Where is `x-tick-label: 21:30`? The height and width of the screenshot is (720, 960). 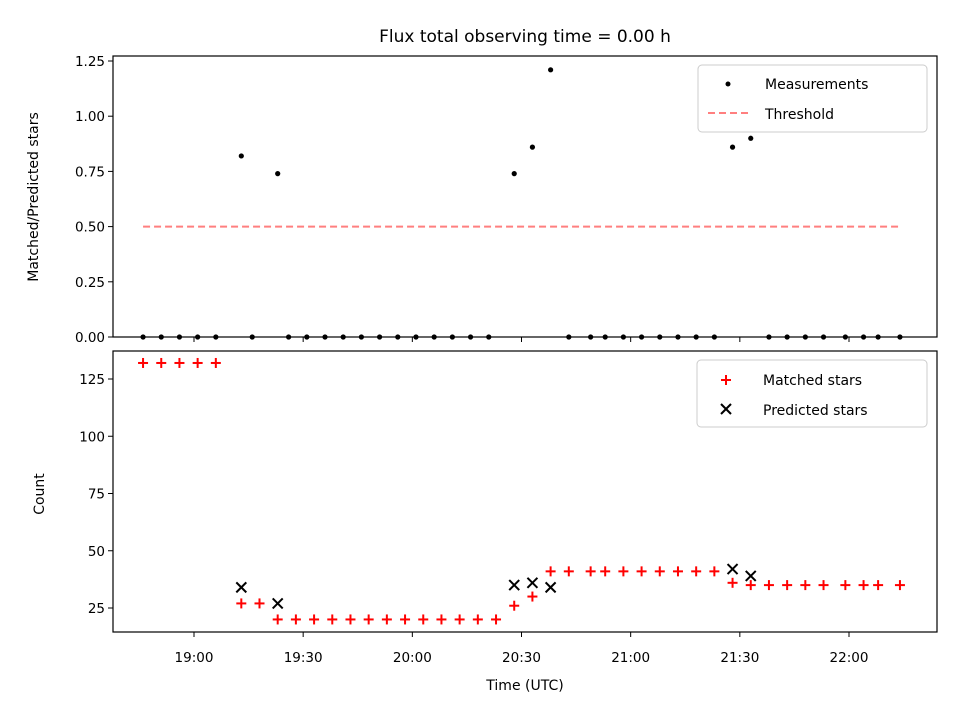 x-tick-label: 21:30 is located at coordinates (739, 658).